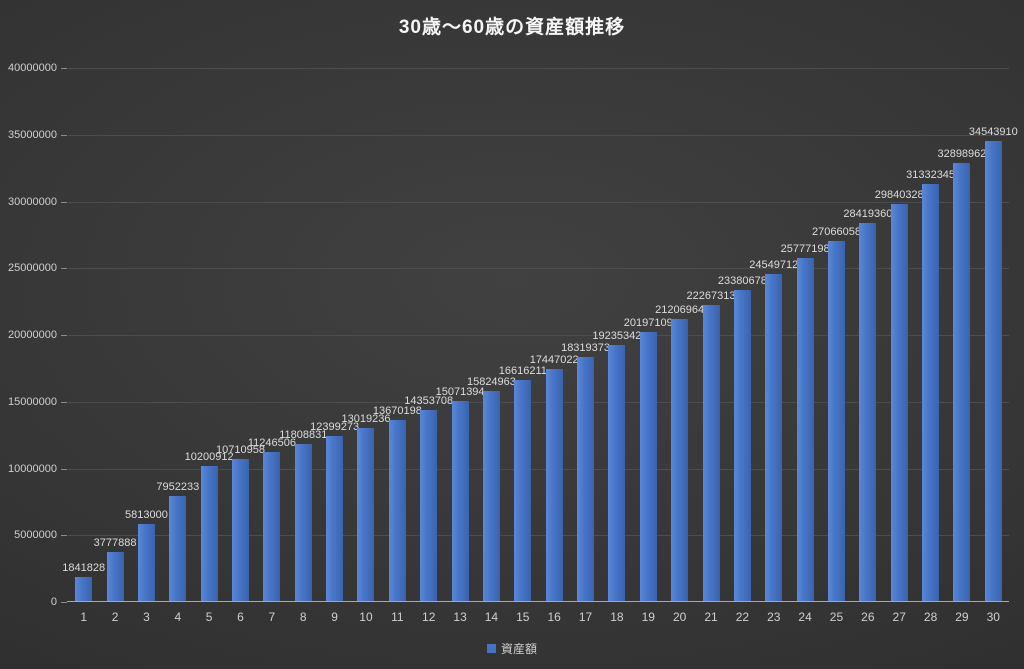 This screenshot has width=1024, height=669. I want to click on bar-data-label: 3777888, so click(115, 542).